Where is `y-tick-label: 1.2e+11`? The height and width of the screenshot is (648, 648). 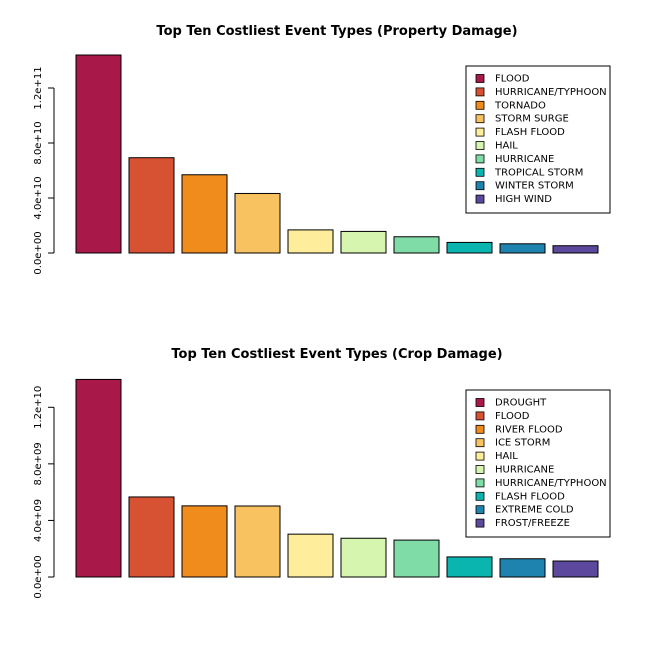 y-tick-label: 1.2e+11 is located at coordinates (38, 87).